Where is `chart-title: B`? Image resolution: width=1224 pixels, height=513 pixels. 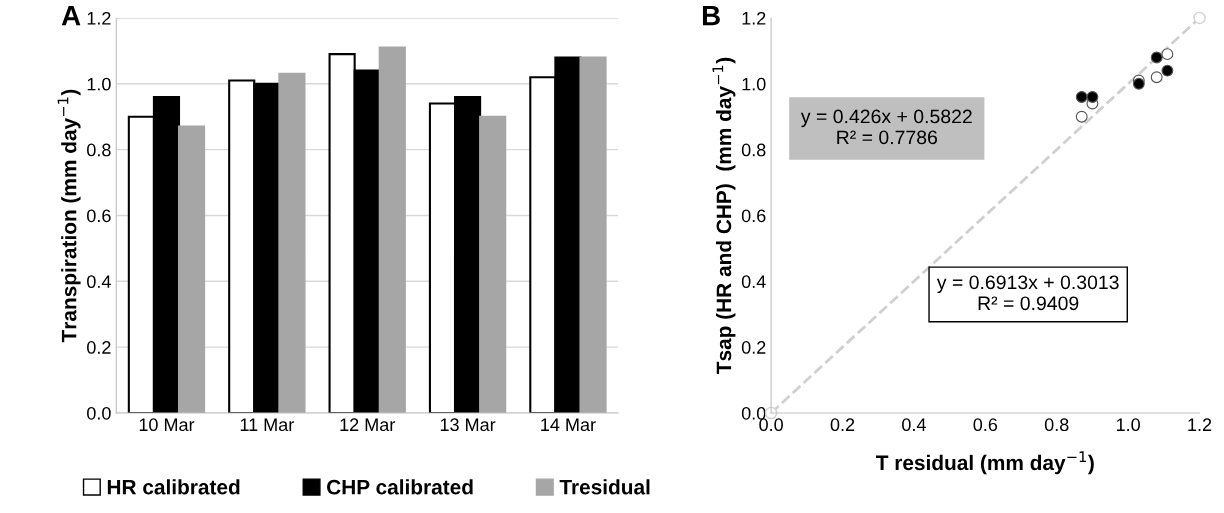 chart-title: B is located at coordinates (711, 16).